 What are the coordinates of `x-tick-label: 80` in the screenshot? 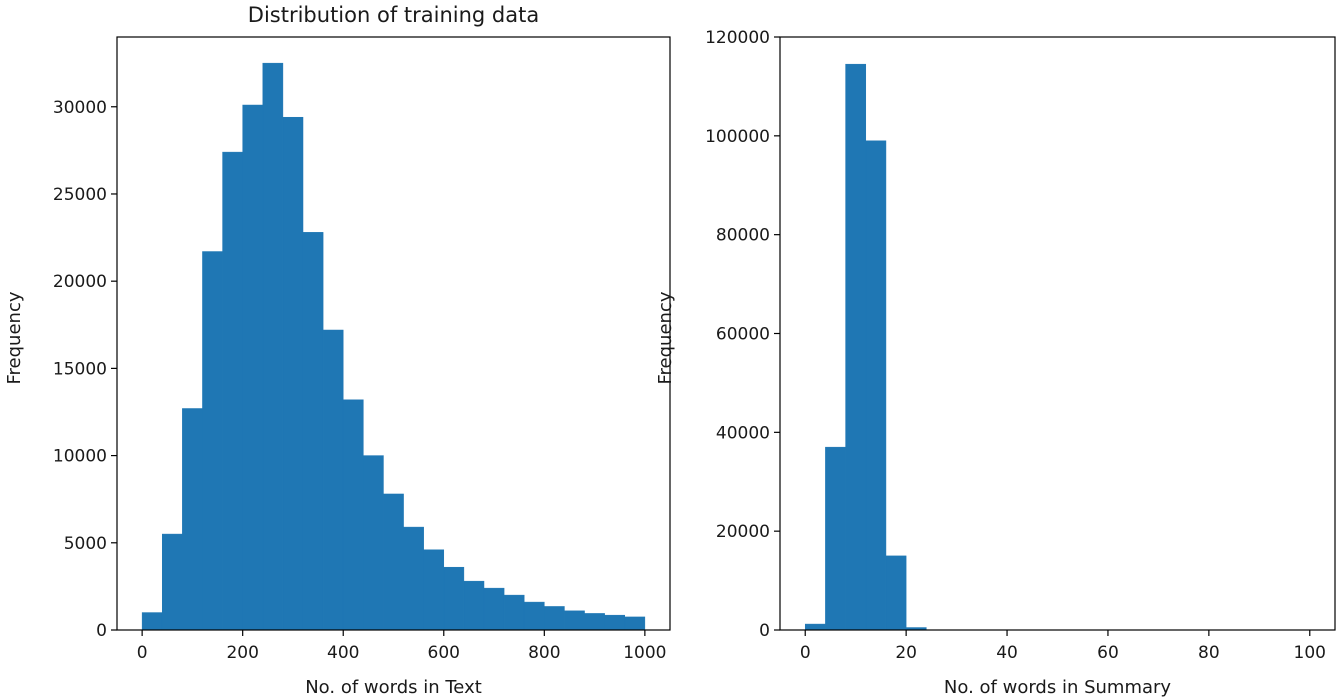 It's located at (1209, 653).